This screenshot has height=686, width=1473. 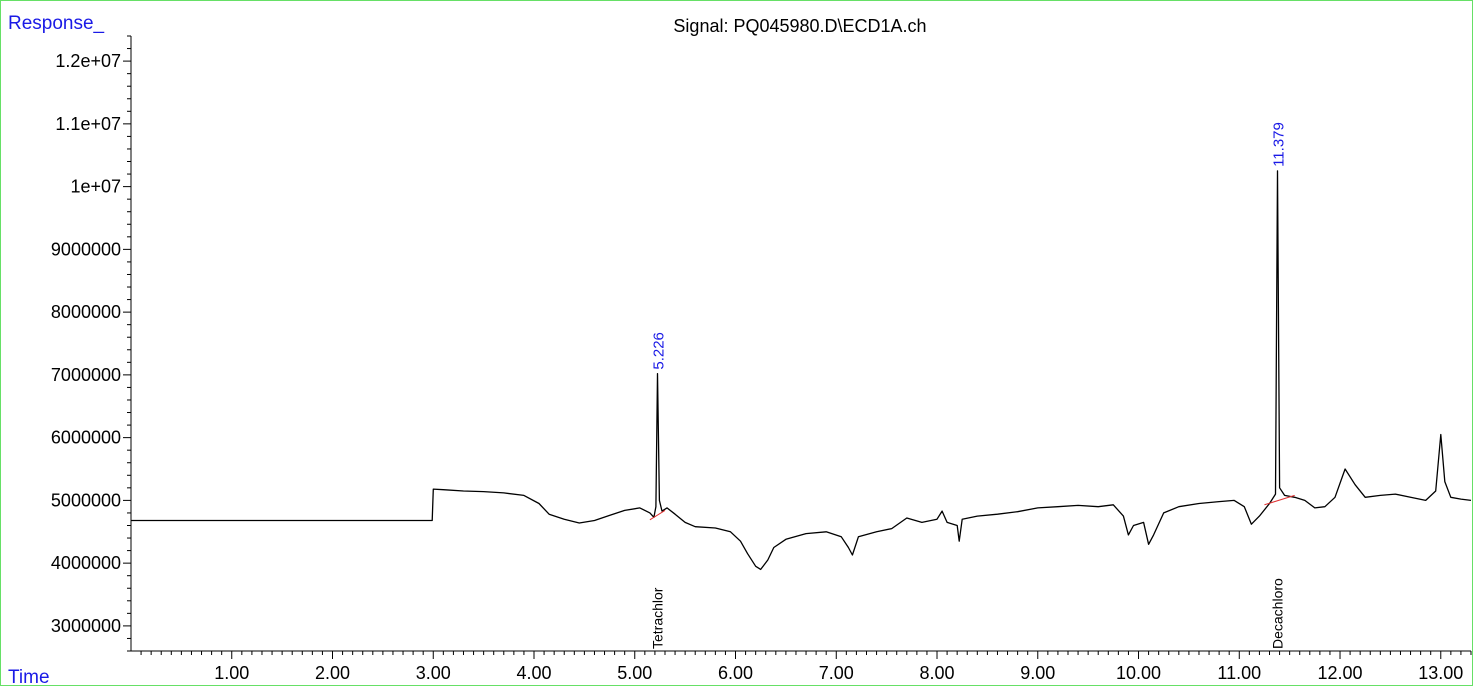 I want to click on x-tick-label: 6.00, so click(x=735, y=673).